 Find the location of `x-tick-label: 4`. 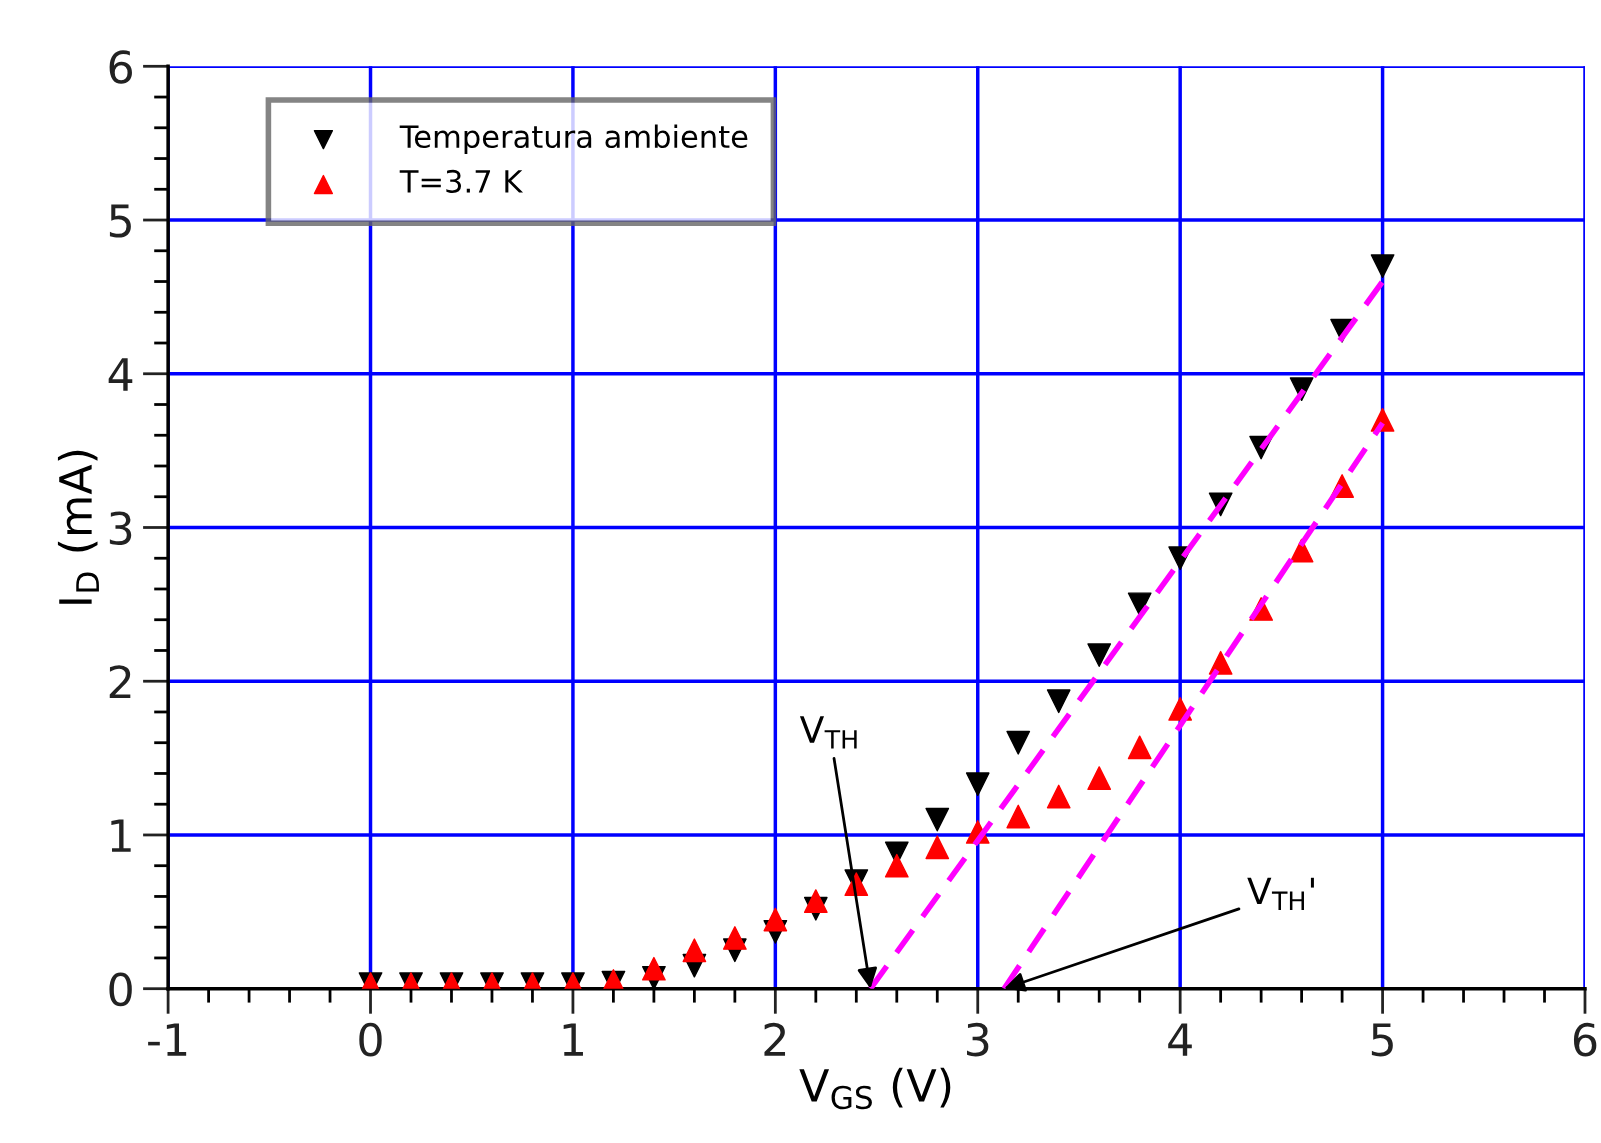

x-tick-label: 4 is located at coordinates (1180, 1039).